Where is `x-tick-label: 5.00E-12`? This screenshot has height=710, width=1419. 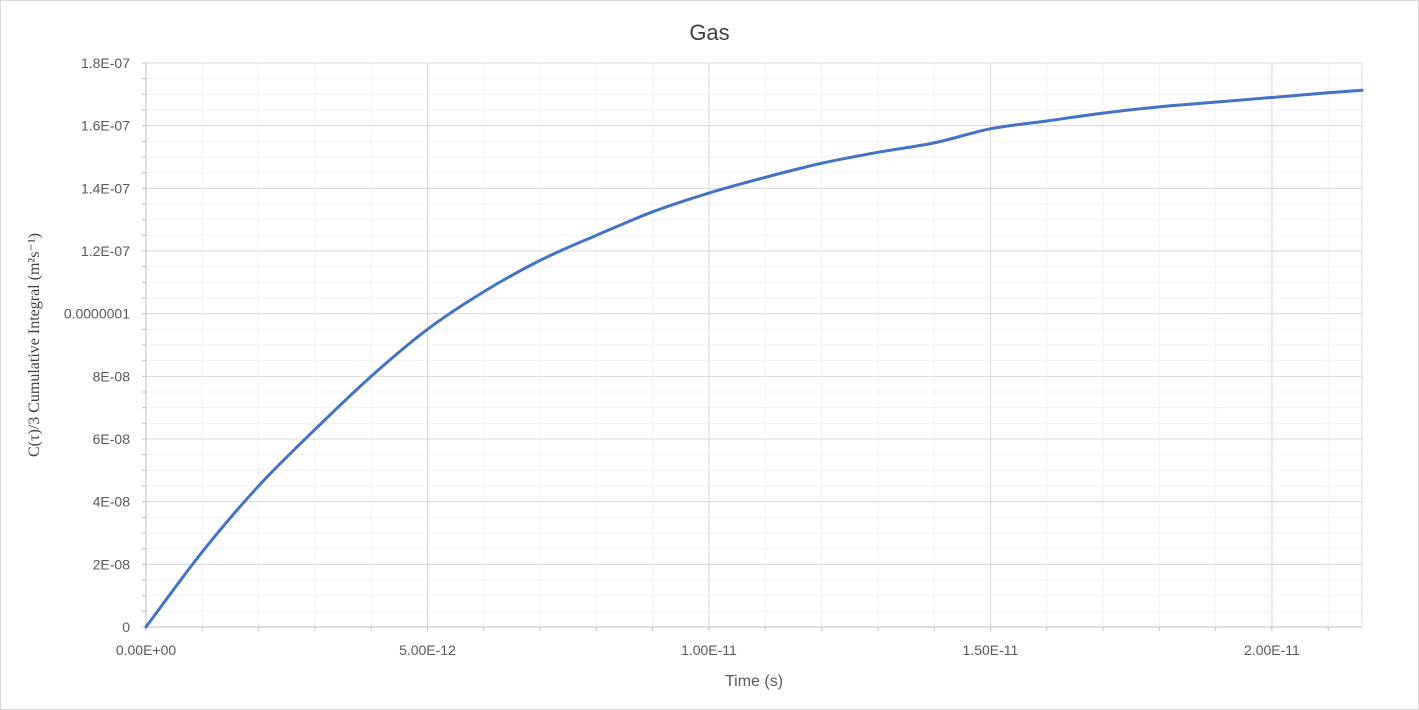 x-tick-label: 5.00E-12 is located at coordinates (427, 650).